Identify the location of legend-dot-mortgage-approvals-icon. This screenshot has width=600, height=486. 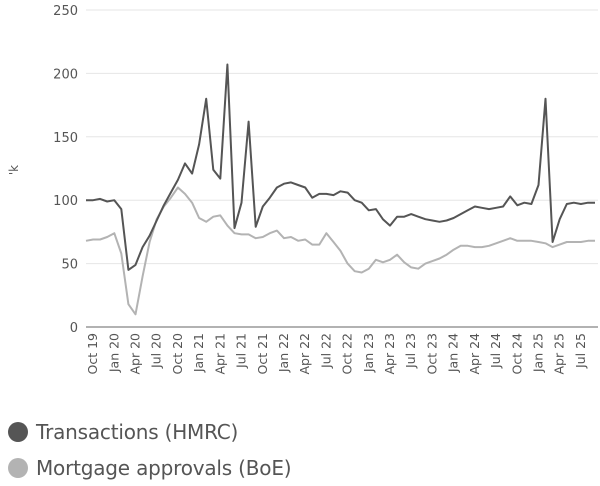
(18, 468).